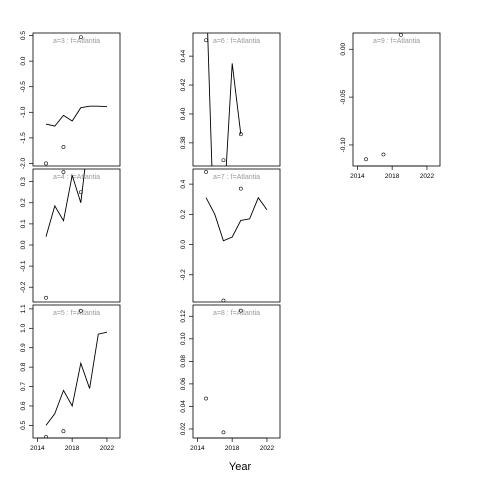  Describe the element at coordinates (23, 347) in the screenshot. I see `y-tick-label: 0.9` at that location.